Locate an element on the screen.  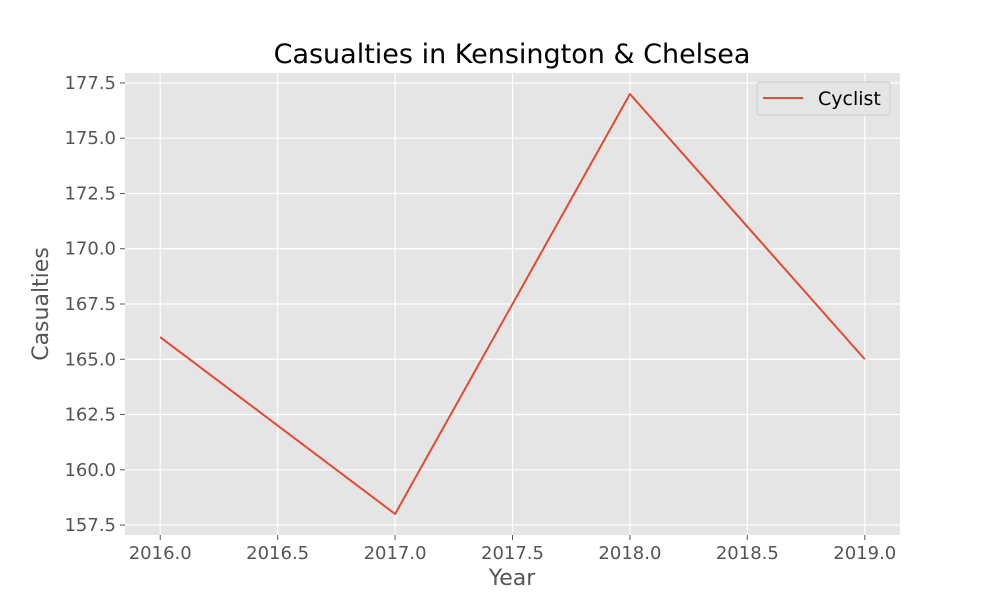
x-tick-label: 2018.5 is located at coordinates (747, 553).